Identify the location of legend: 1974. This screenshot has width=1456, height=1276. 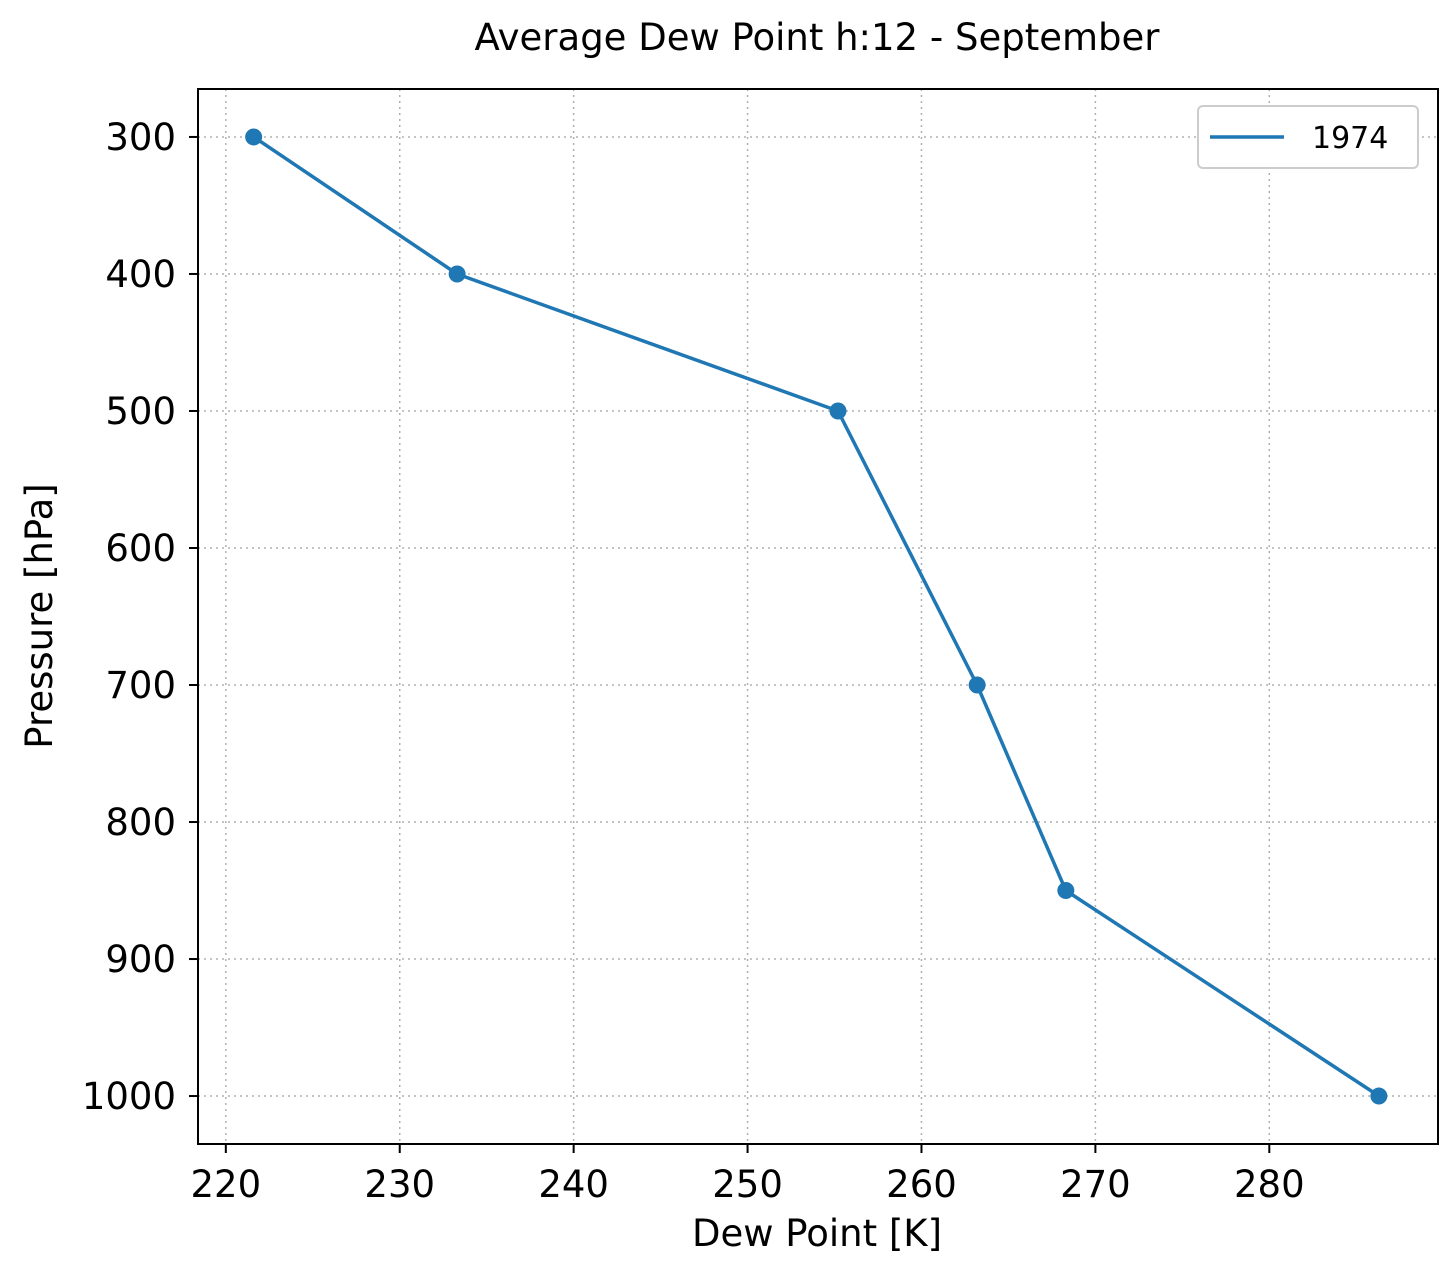
(1308, 137).